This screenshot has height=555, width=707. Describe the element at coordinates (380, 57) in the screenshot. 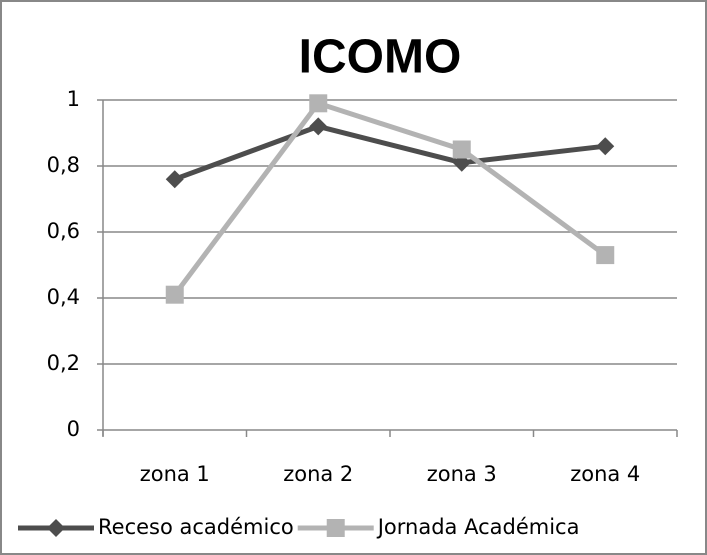

I see `chart-title: ICOMO` at that location.